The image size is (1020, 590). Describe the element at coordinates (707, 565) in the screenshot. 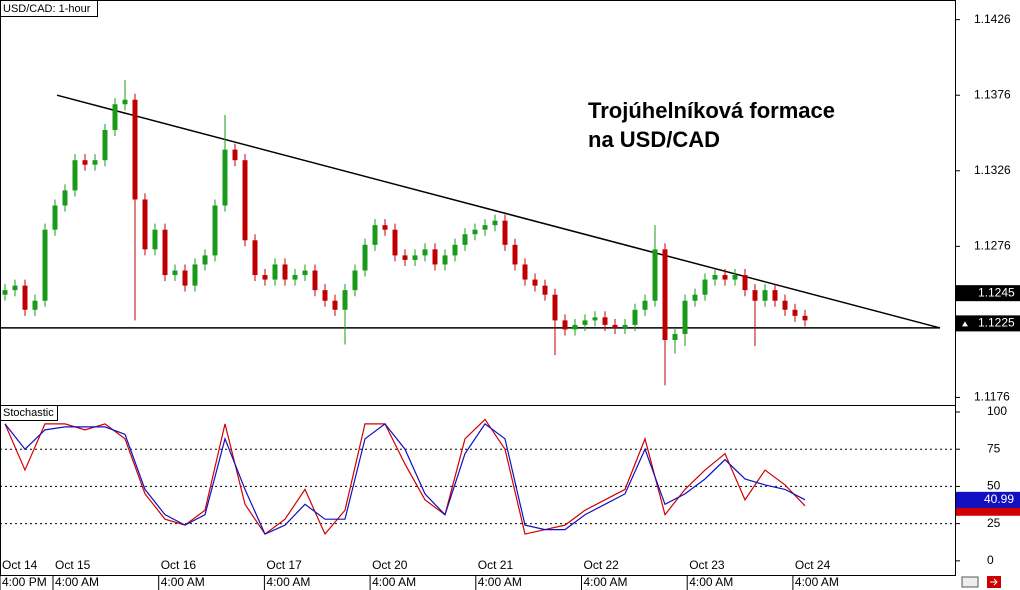

I see `date-label: Oct 23` at that location.